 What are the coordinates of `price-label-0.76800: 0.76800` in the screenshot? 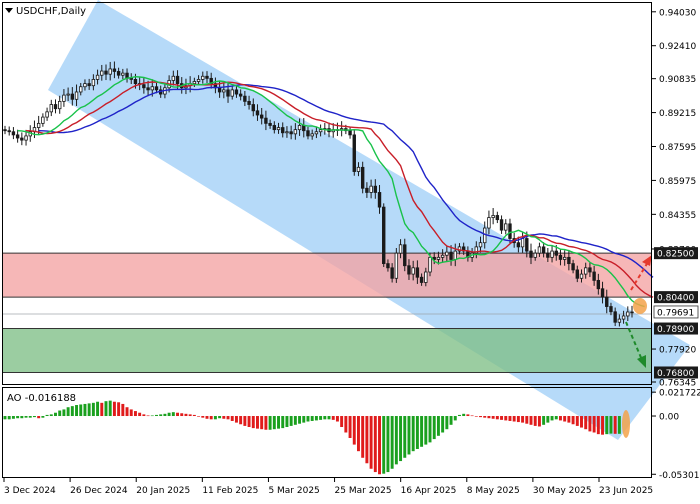 It's located at (676, 372).